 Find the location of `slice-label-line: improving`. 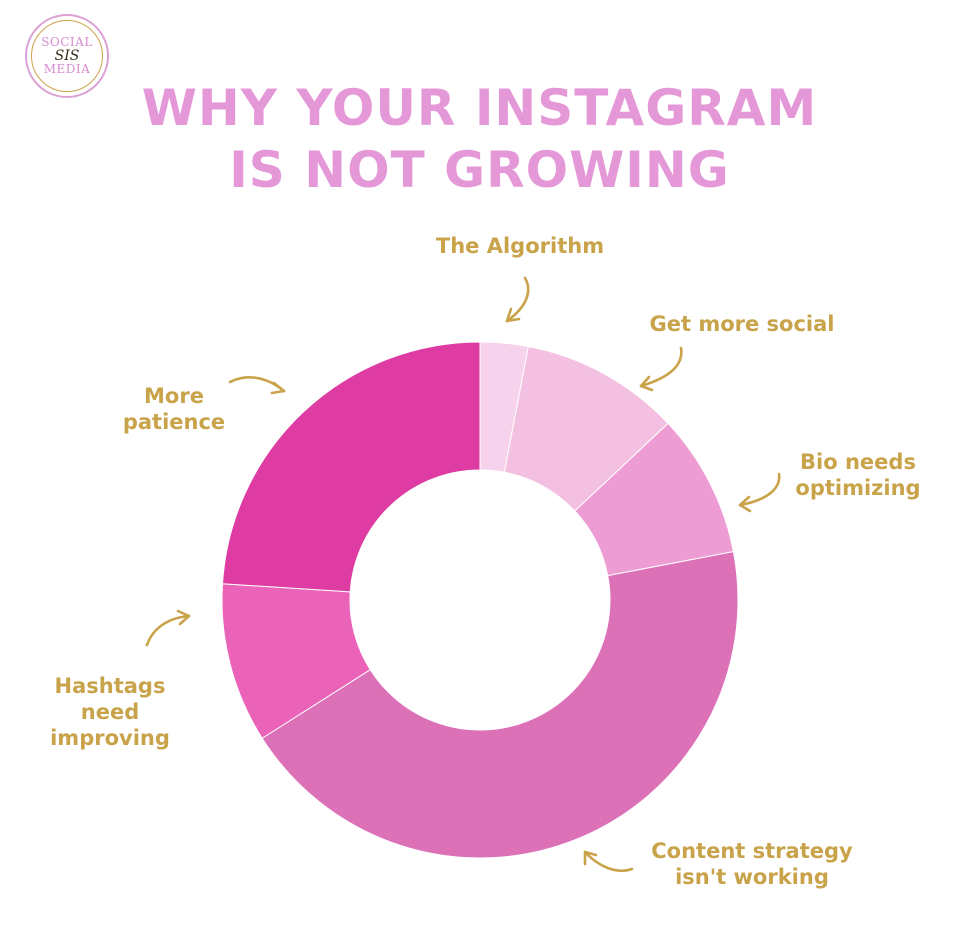

slice-label-line: improving is located at coordinates (110, 738).